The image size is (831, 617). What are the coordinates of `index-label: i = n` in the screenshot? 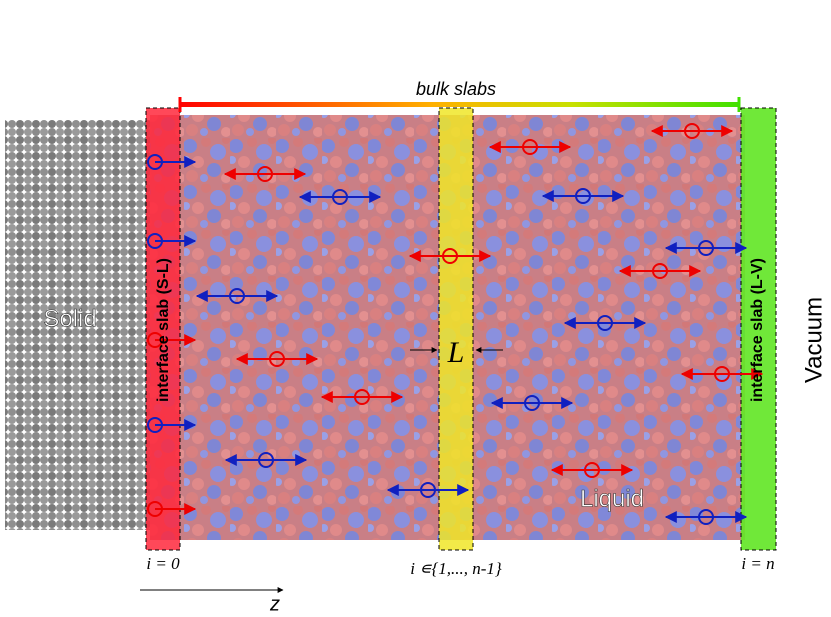 It's located at (757, 563).